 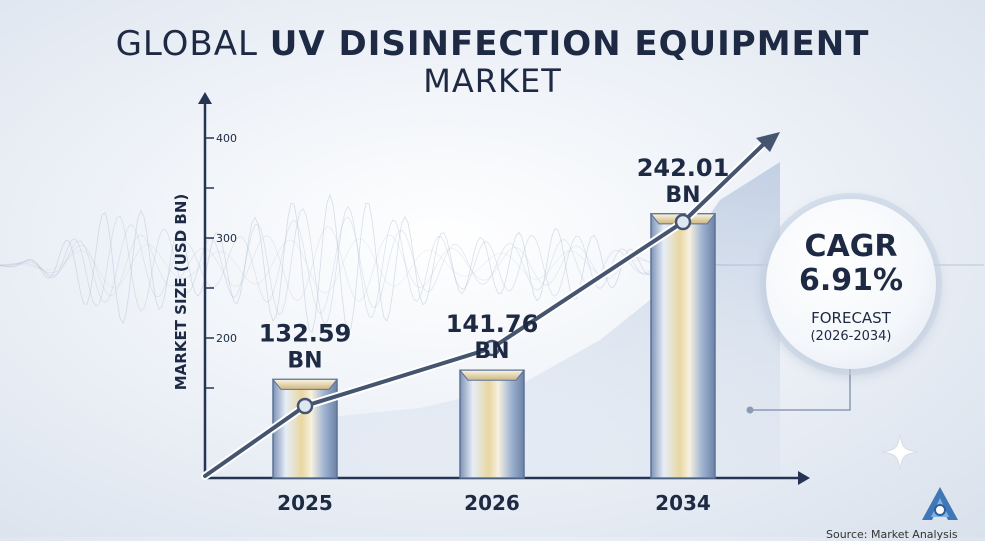 What do you see at coordinates (186, 44) in the screenshot?
I see `title-light: GLOBAL` at bounding box center [186, 44].